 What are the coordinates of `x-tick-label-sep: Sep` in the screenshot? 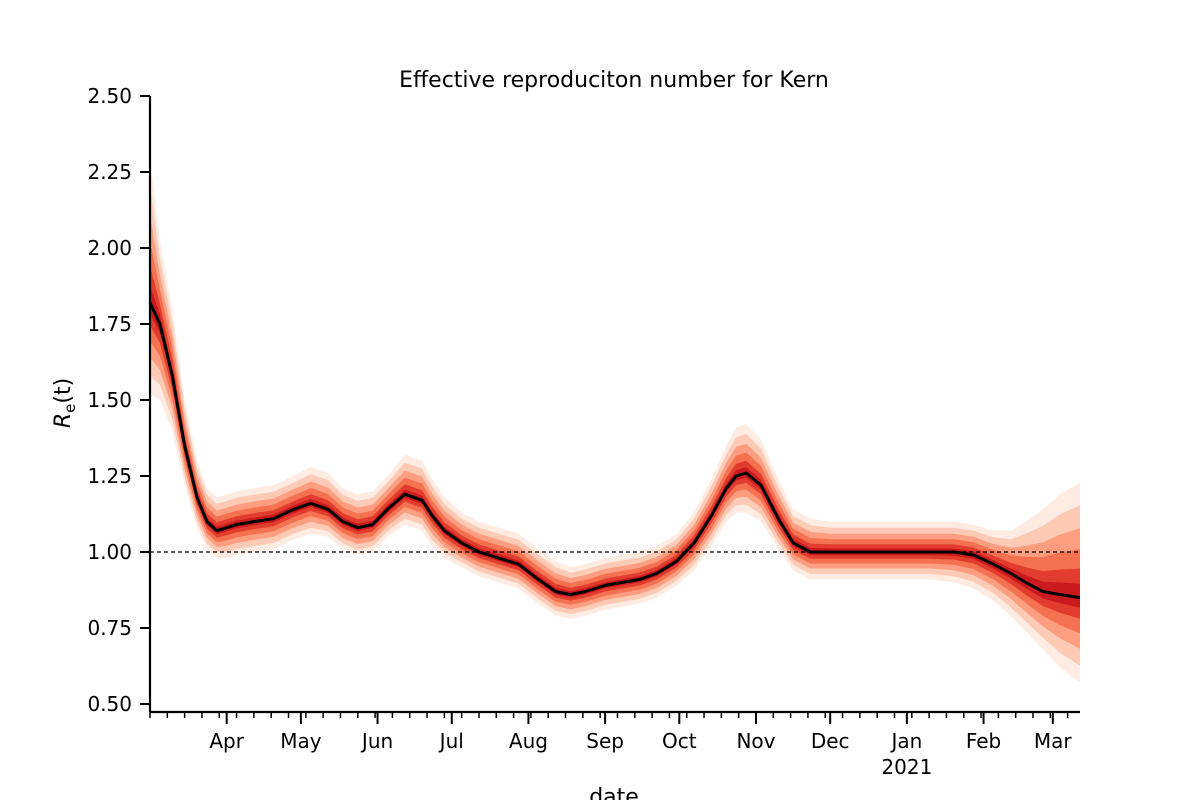 It's located at (605, 741).